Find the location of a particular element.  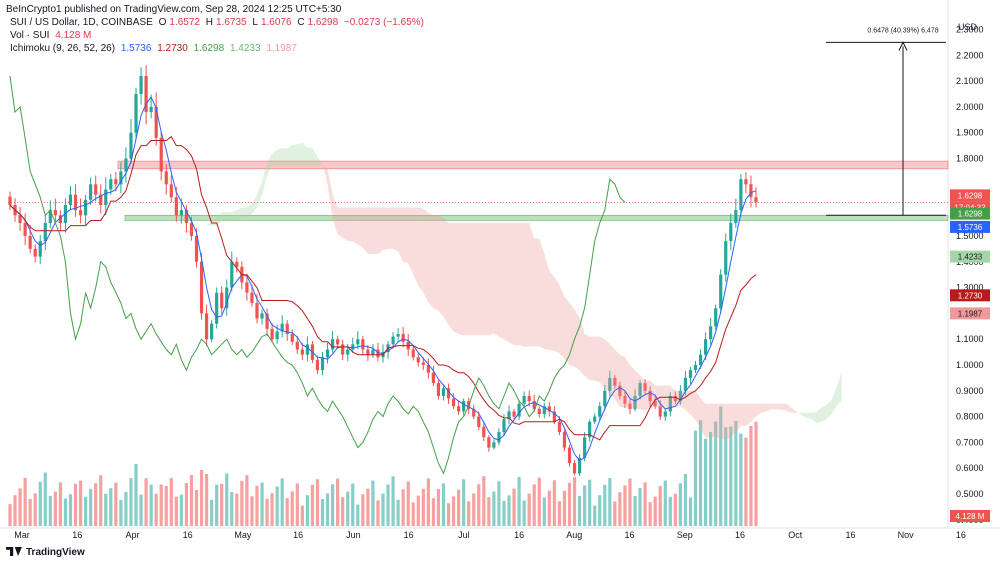

x-tick-label: Apr is located at coordinates (132, 535).